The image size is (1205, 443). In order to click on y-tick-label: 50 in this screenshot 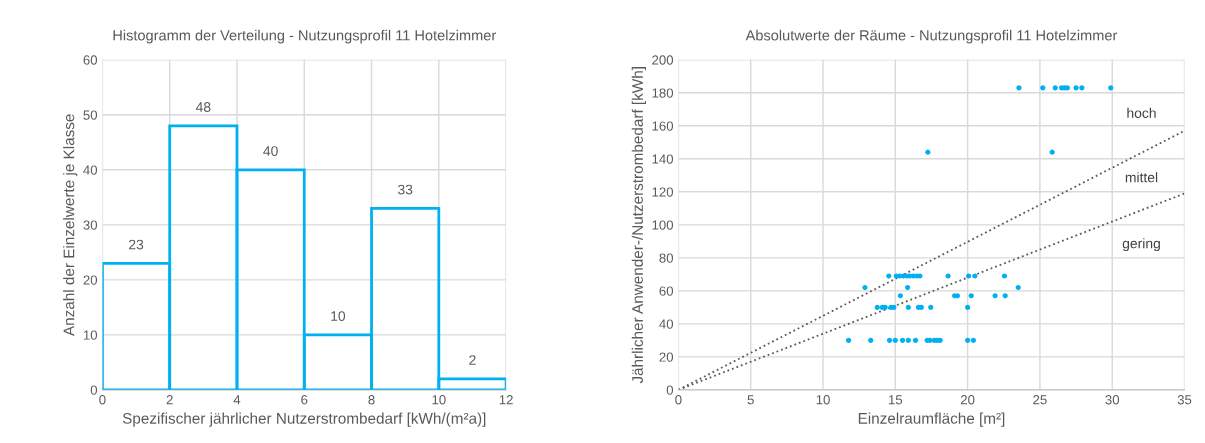, I will do `click(90, 115)`.